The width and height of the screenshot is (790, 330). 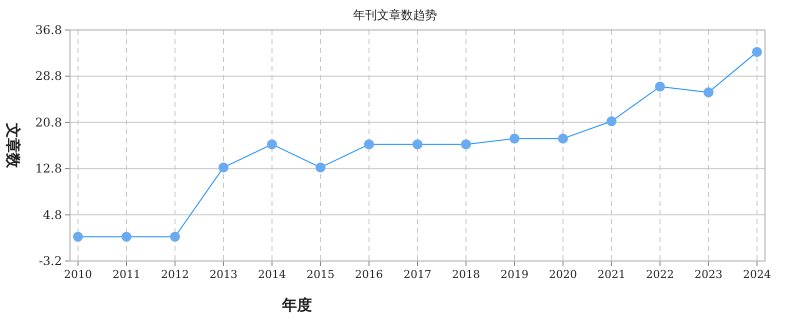 What do you see at coordinates (369, 274) in the screenshot?
I see `xtick: 2016` at bounding box center [369, 274].